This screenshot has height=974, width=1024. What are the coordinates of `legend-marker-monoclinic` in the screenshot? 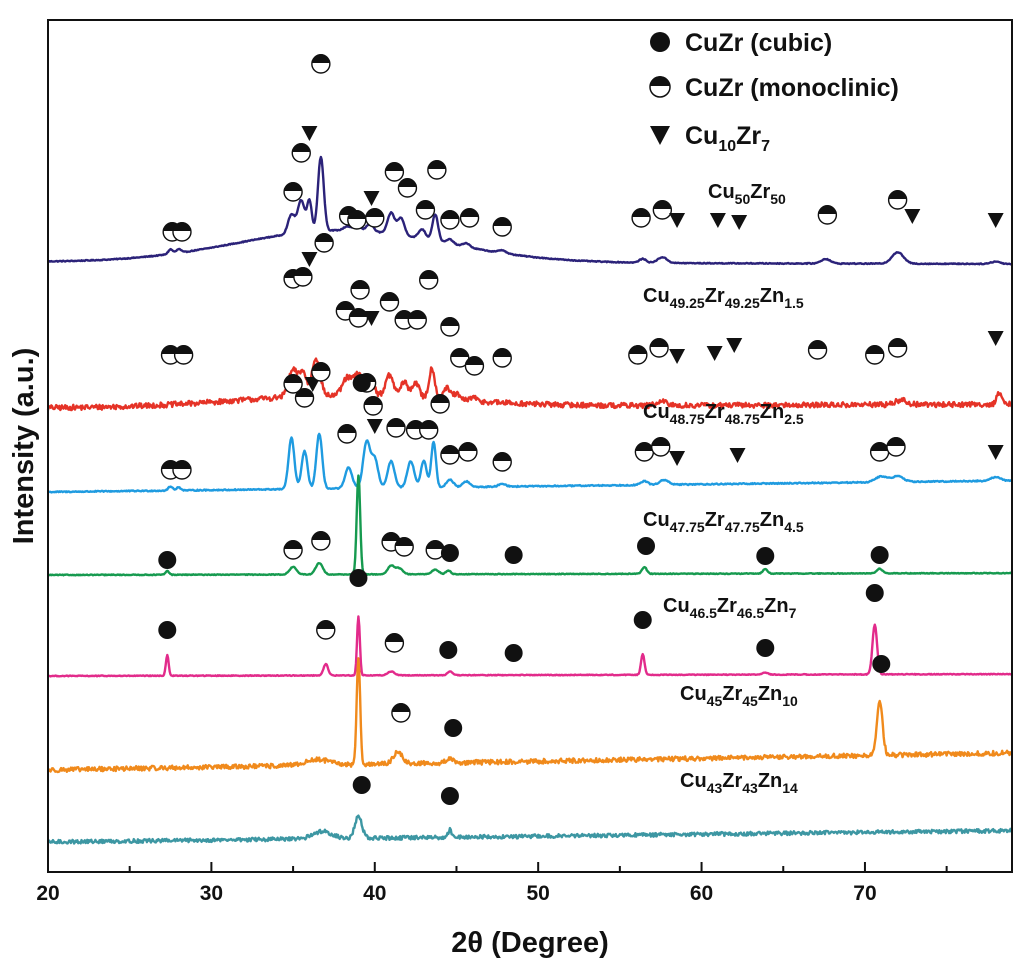 It's located at (660, 87).